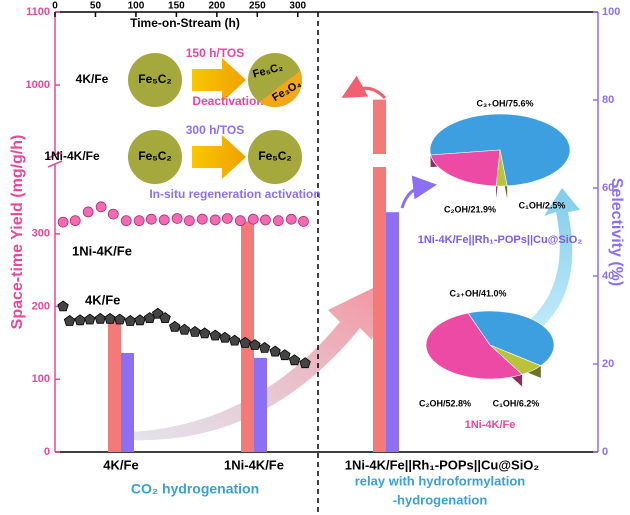 Image resolution: width=630 pixels, height=515 pixels. Describe the element at coordinates (281, 89) in the screenshot. I see `oxide-wedge` at that location.